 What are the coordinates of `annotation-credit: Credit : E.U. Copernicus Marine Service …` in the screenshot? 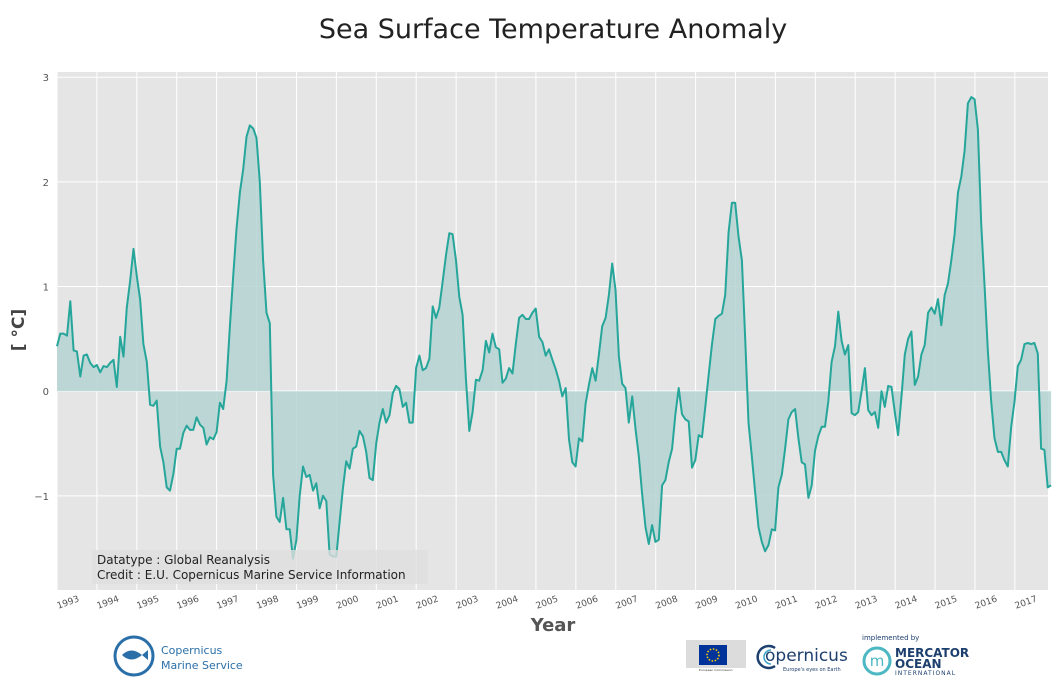 It's located at (251, 575).